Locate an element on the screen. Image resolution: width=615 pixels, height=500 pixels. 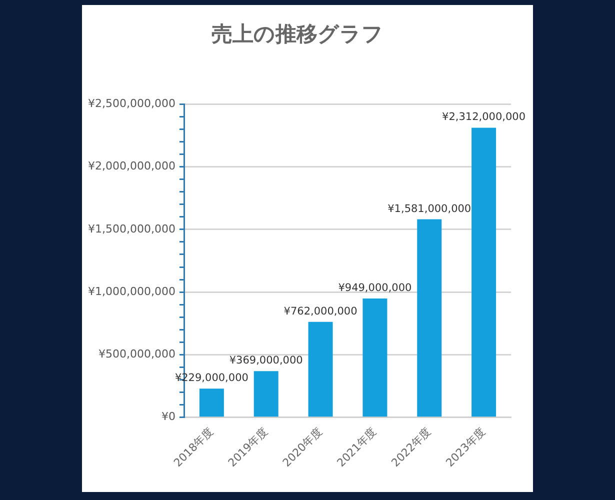
chart-title: 売上の推移グラフ is located at coordinates (298, 34).